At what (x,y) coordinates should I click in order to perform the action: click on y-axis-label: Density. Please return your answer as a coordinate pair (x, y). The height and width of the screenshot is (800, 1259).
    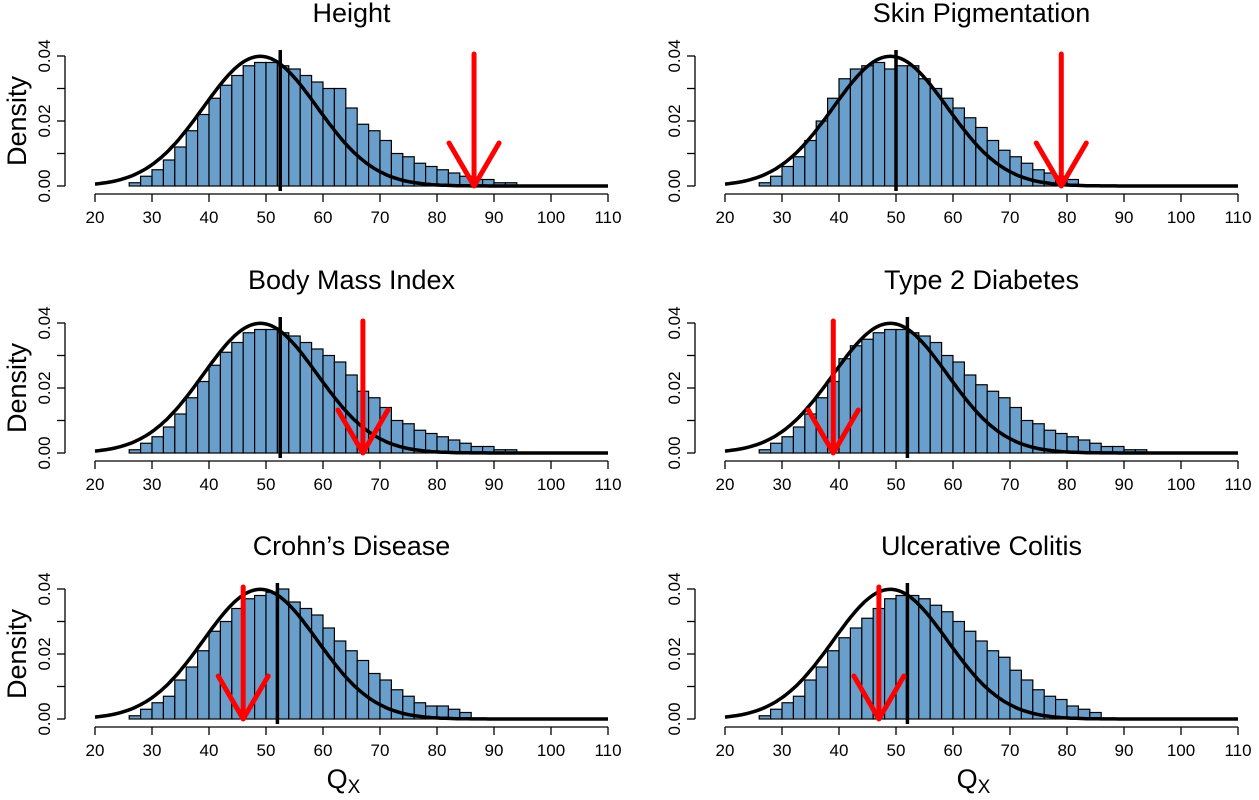
    Looking at the image, I should click on (17, 120).